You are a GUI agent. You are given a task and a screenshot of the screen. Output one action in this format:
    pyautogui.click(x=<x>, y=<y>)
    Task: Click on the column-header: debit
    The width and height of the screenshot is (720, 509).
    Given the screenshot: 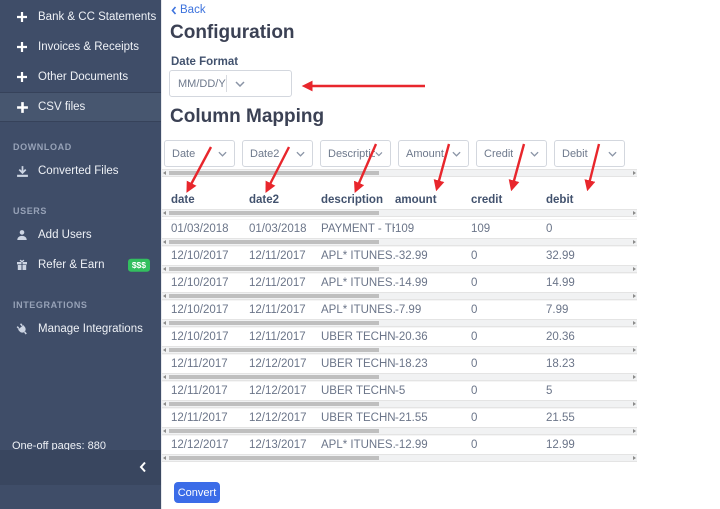 What is the action you would take?
    pyautogui.click(x=560, y=199)
    